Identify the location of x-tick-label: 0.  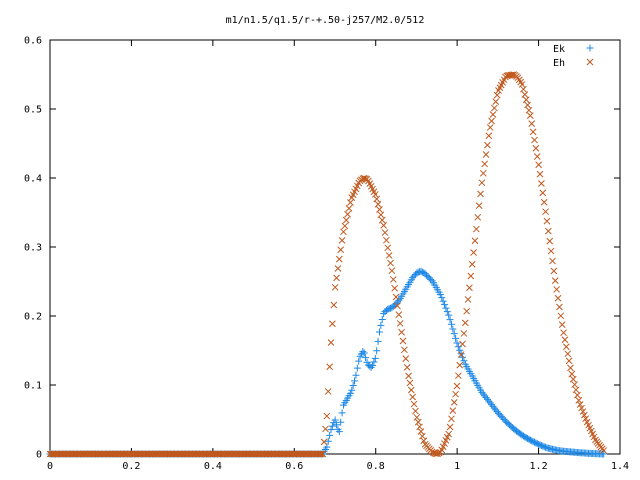
(50, 466).